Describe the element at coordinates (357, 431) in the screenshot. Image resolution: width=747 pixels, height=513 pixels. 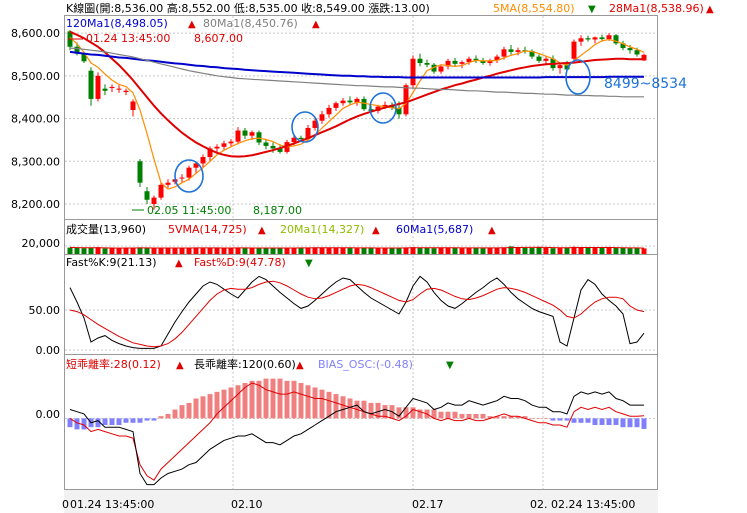
I see `bias-short-line` at that location.